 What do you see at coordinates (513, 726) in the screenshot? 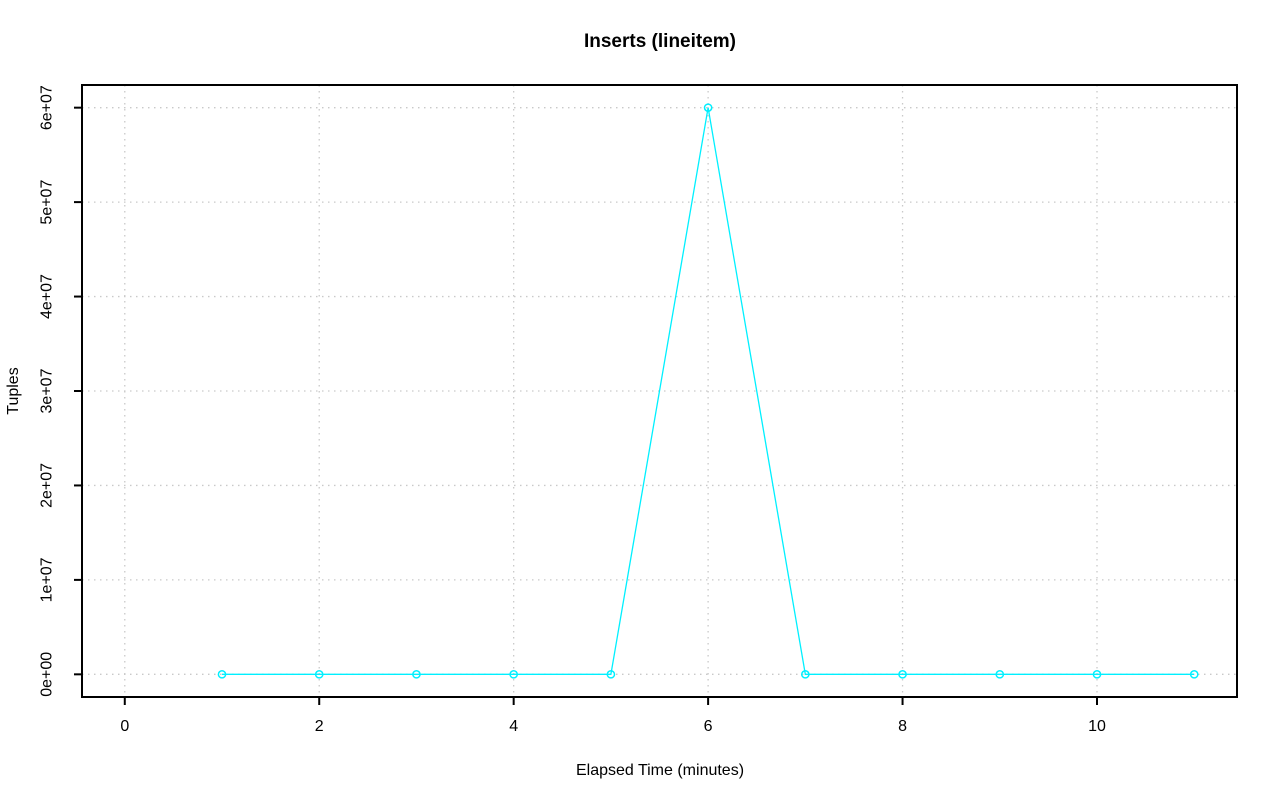
I see `x-tick-label: 4` at bounding box center [513, 726].